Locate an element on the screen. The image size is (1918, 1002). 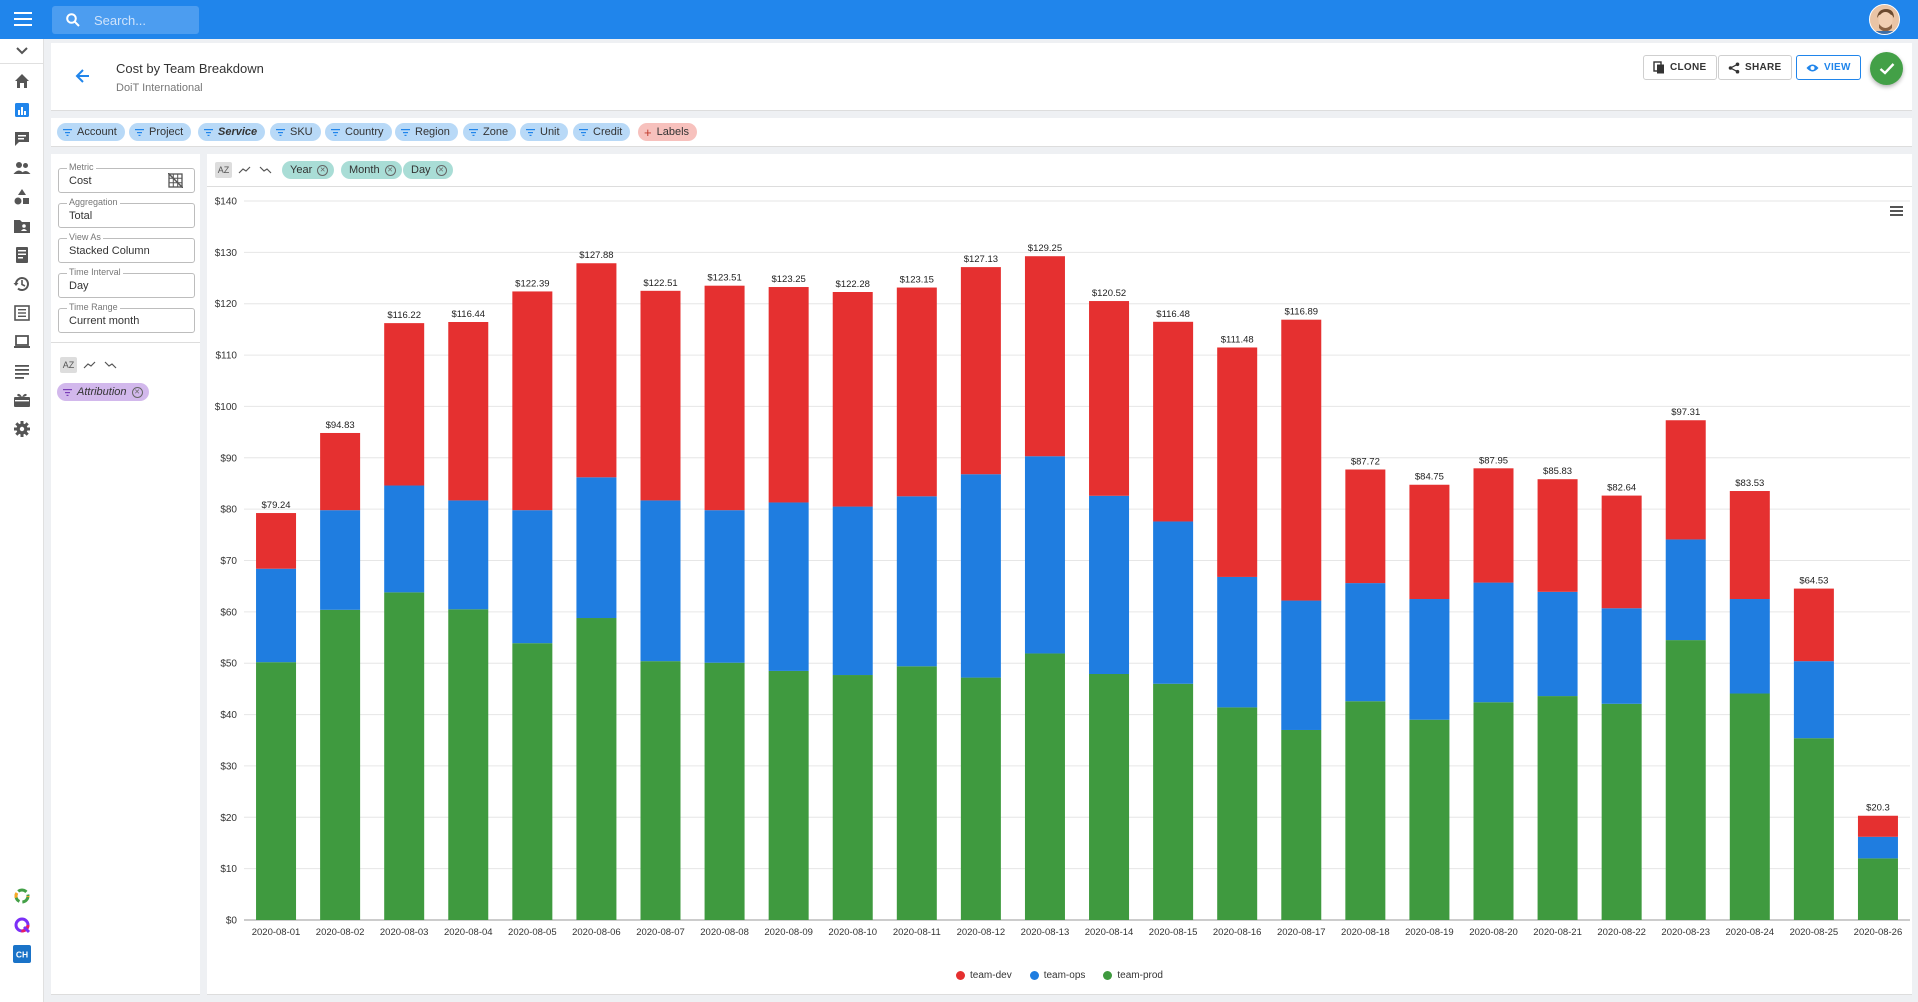
bar-segment-team-ops is located at coordinates (1493, 642).